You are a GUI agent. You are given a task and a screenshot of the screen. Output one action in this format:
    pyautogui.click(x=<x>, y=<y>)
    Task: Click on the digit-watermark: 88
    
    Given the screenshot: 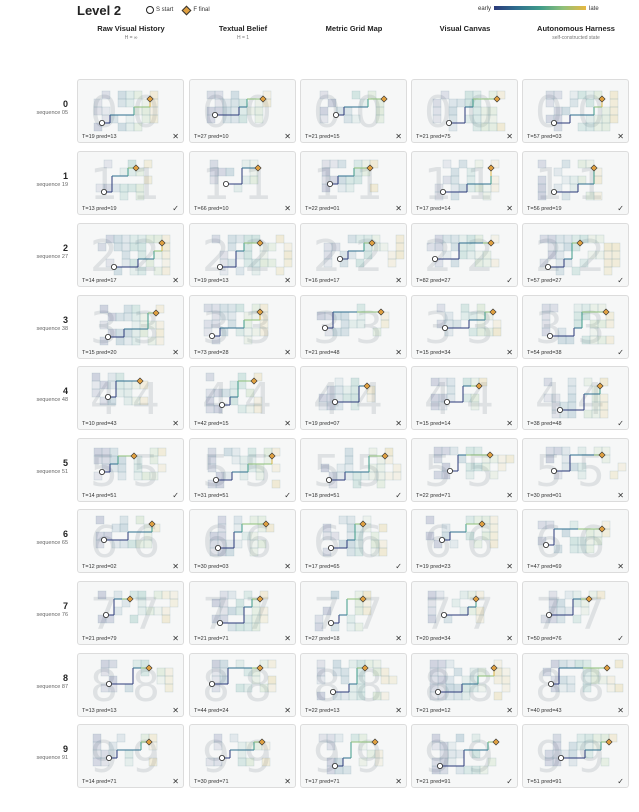 What is the action you would take?
    pyautogui.click(x=577, y=686)
    